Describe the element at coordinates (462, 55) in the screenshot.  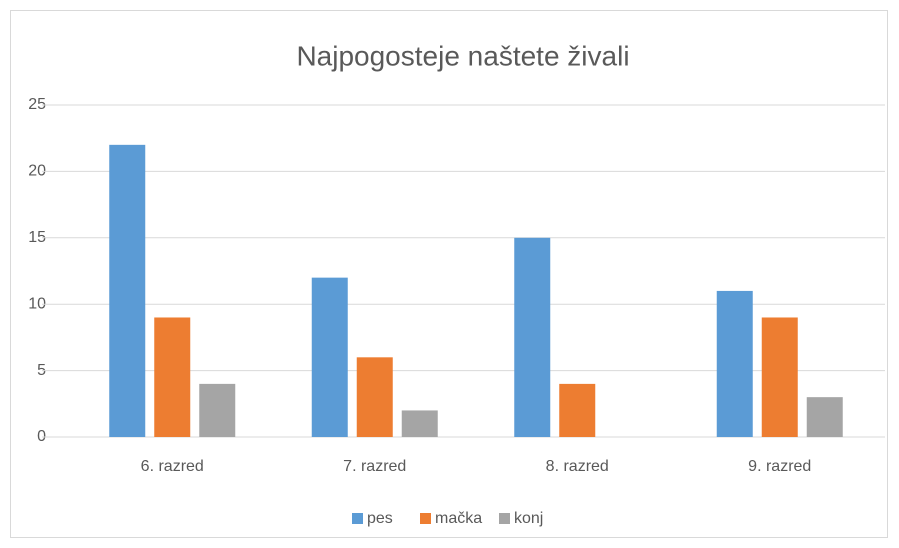
I see `chart-title: Najpogosteje naštete živali` at that location.